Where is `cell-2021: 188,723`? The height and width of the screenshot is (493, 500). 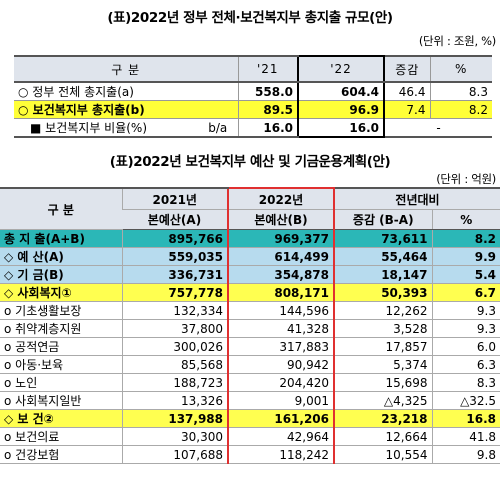
cell-2021: 188,723 is located at coordinates (174, 382).